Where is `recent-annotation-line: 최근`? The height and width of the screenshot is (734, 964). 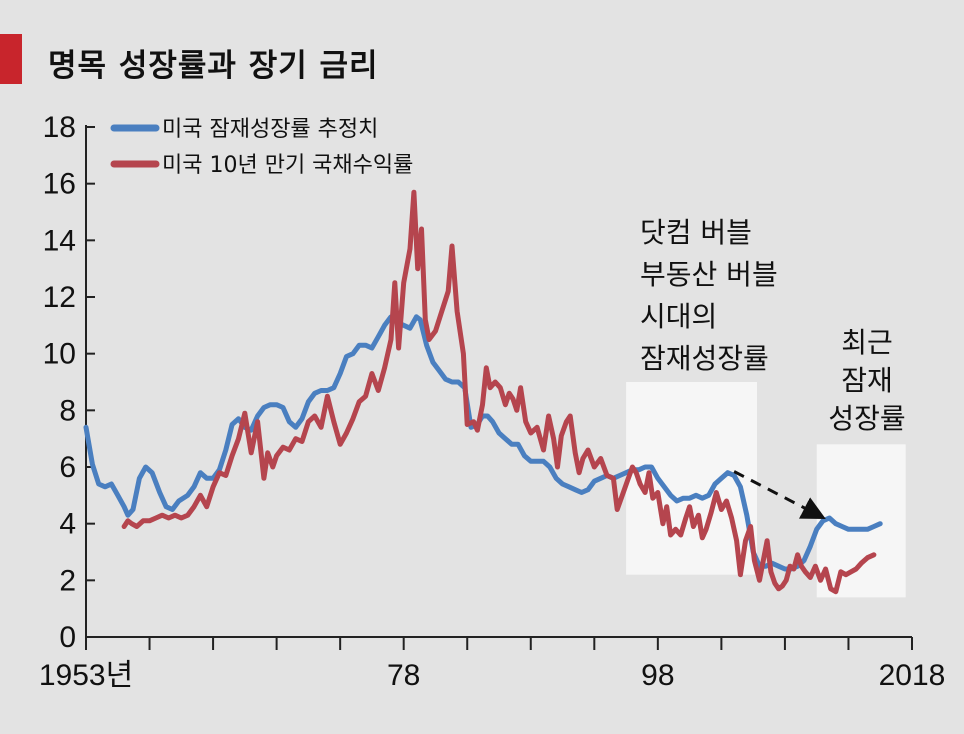
recent-annotation-line: 최근 is located at coordinates (867, 342).